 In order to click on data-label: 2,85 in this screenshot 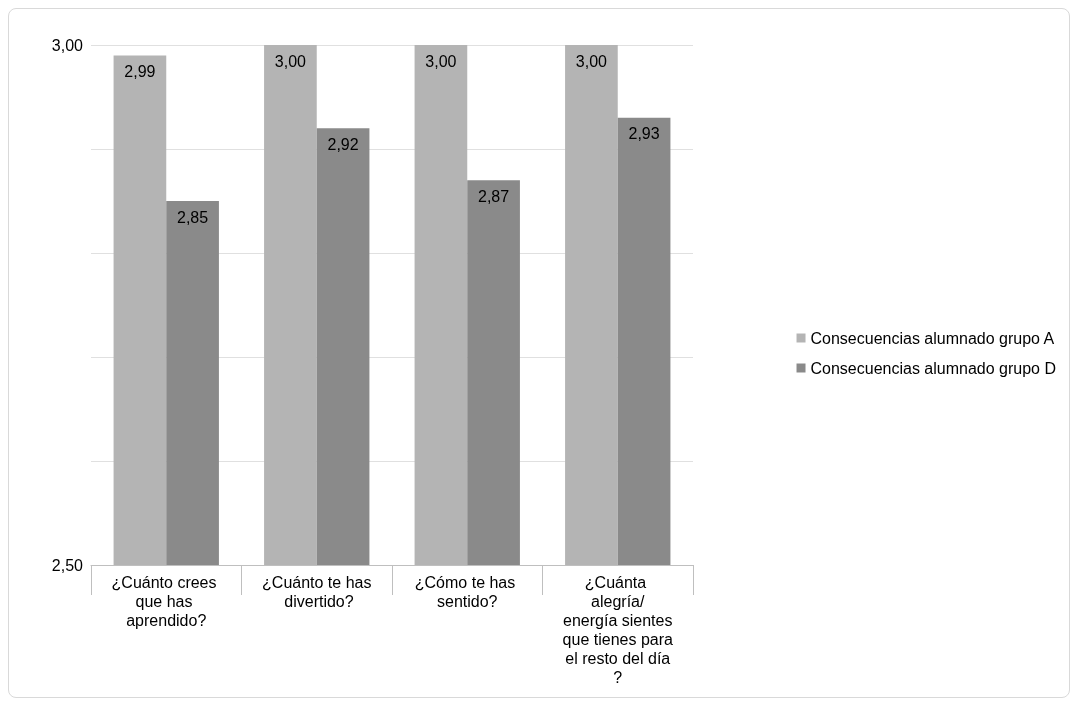, I will do `click(193, 217)`.